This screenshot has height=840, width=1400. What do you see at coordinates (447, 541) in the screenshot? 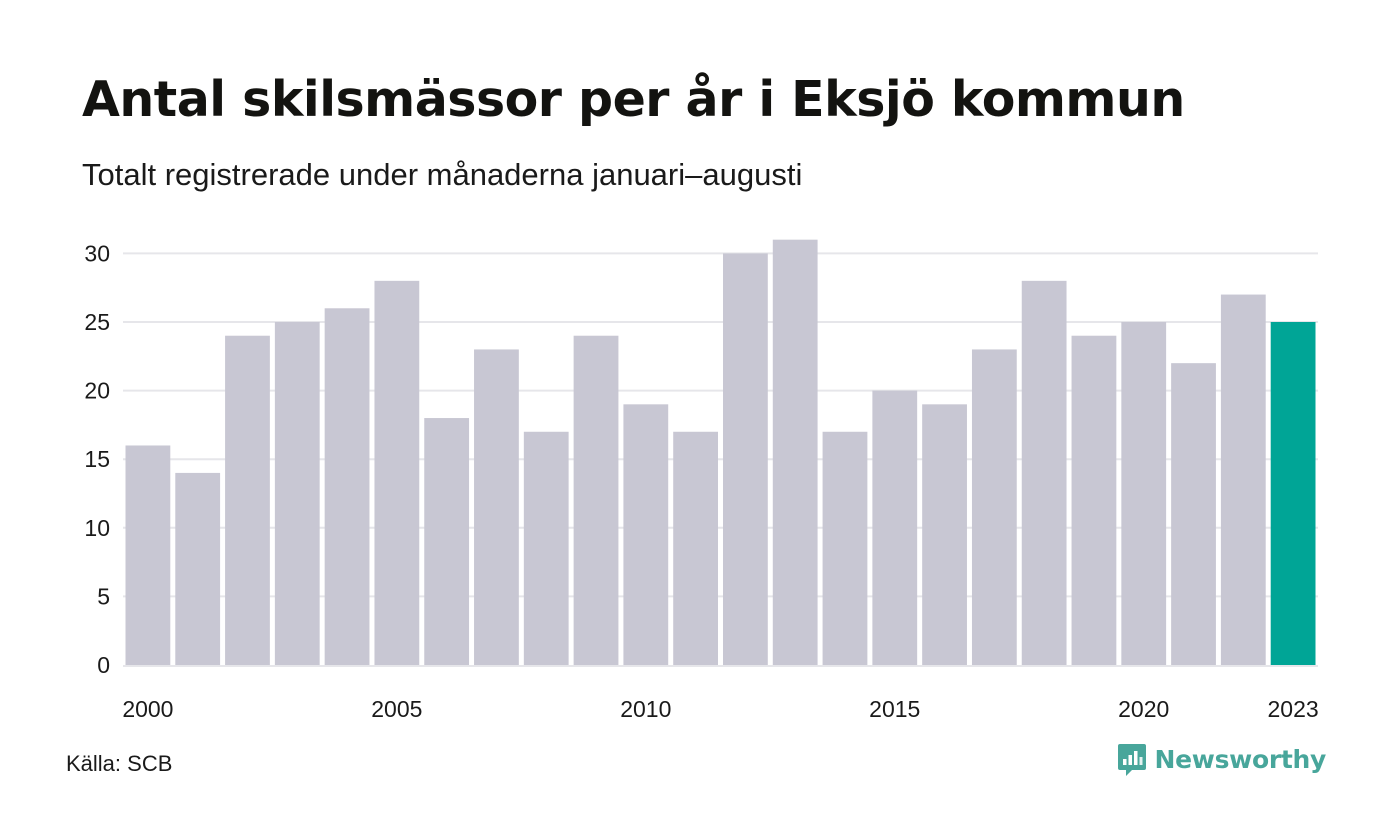
I see `bar-2006` at bounding box center [447, 541].